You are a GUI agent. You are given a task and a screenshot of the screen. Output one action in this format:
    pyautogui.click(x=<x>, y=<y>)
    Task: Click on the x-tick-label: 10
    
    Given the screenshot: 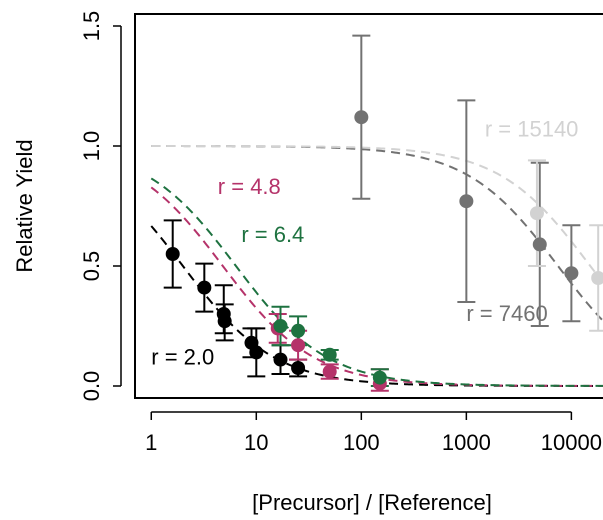 What is the action you would take?
    pyautogui.click(x=256, y=442)
    